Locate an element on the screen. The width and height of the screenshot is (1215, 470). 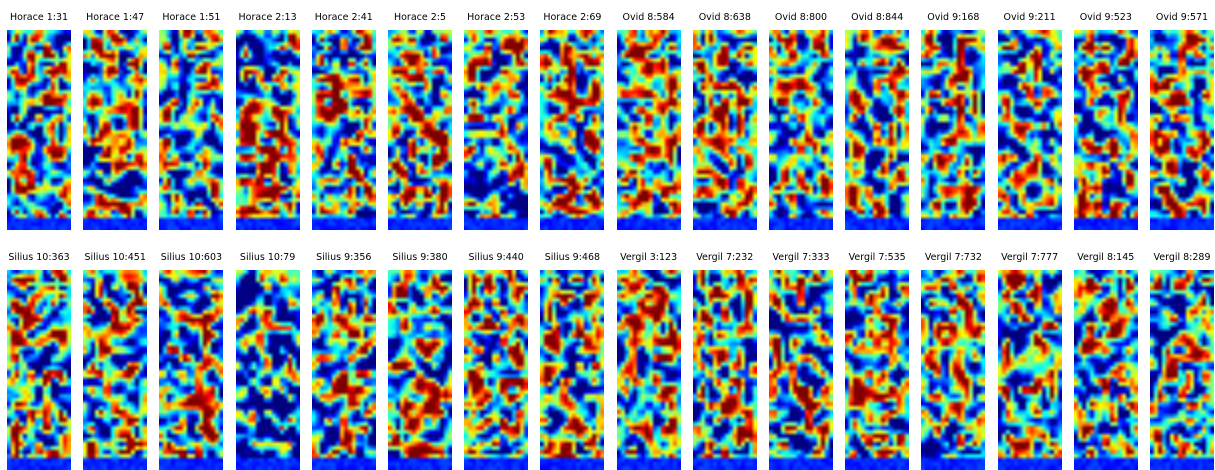
panel-title: Silius 9:356 is located at coordinates (344, 257).